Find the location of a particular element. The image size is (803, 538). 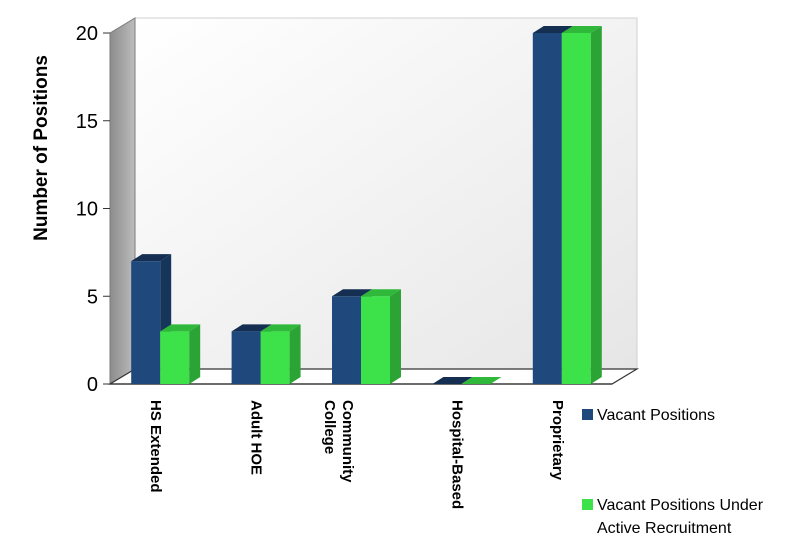

x-tick-label-line: Community is located at coordinates (347, 441).